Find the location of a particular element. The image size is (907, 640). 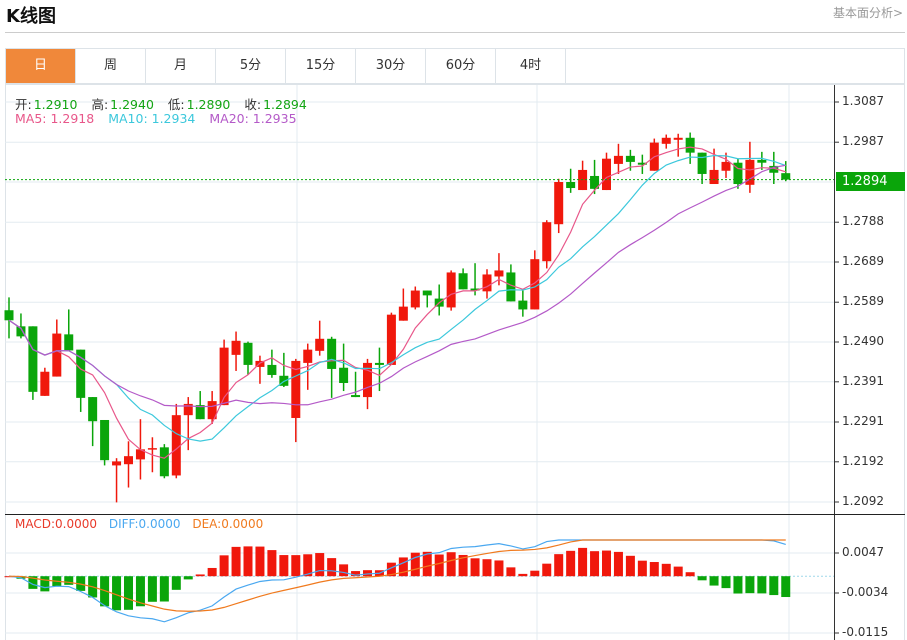

tab-month: 月 is located at coordinates (181, 66).